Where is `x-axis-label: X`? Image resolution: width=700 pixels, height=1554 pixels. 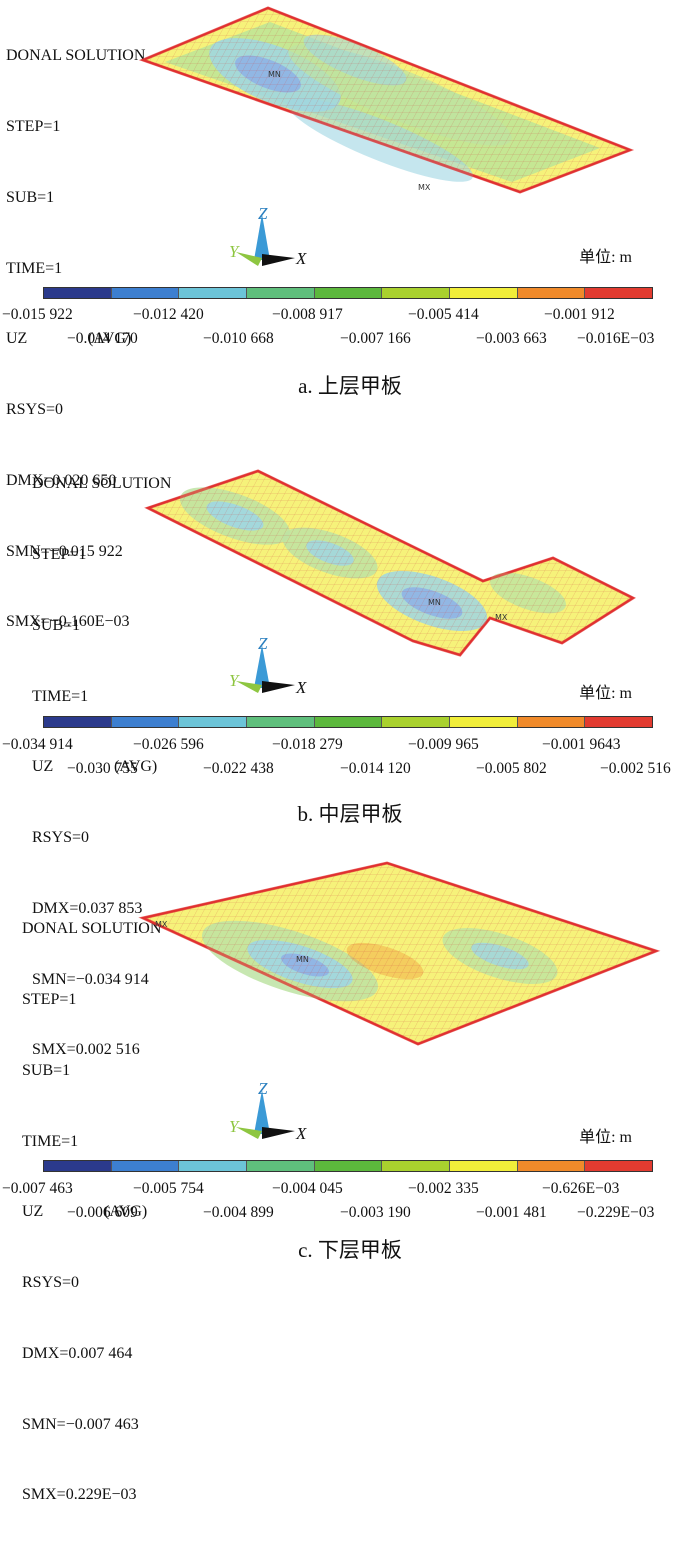 x-axis-label: X is located at coordinates (301, 1133).